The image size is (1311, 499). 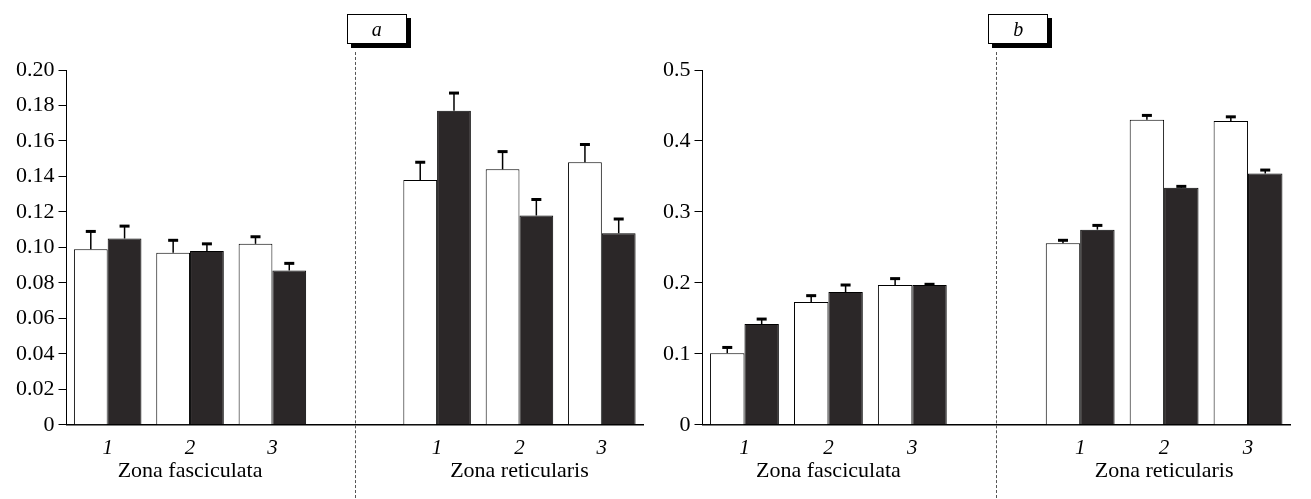 What do you see at coordinates (677, 68) in the screenshot?
I see `y-tick-label: 0.5` at bounding box center [677, 68].